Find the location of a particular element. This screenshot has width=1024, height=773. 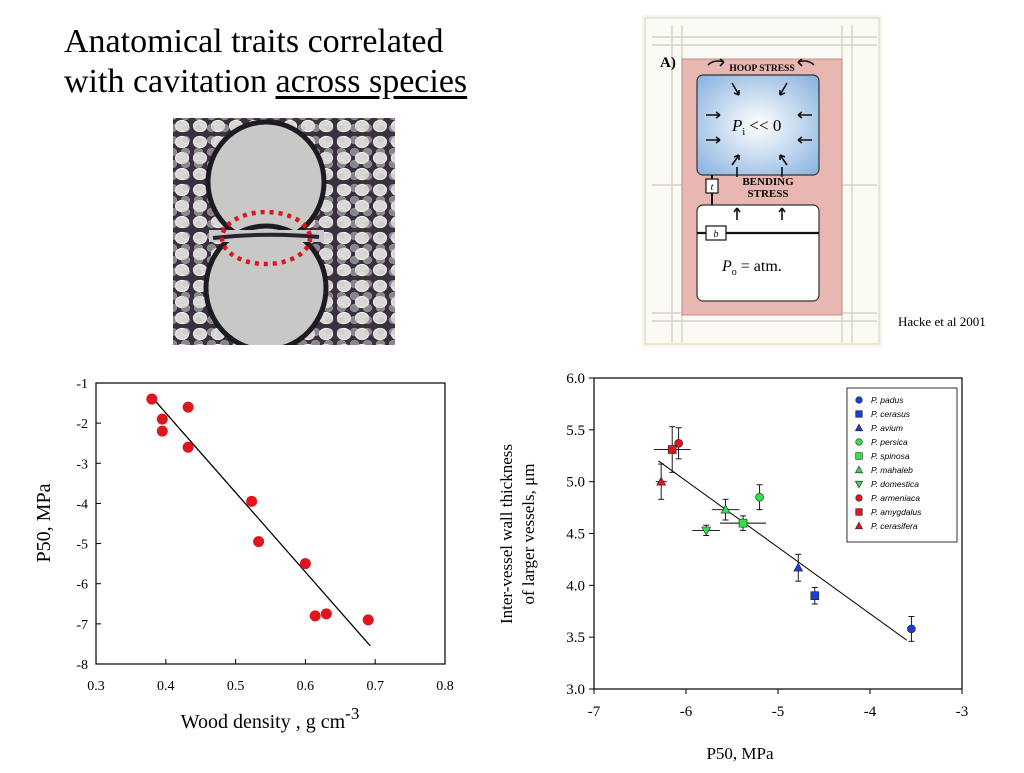

x-tick-label: -7 is located at coordinates (594, 712).